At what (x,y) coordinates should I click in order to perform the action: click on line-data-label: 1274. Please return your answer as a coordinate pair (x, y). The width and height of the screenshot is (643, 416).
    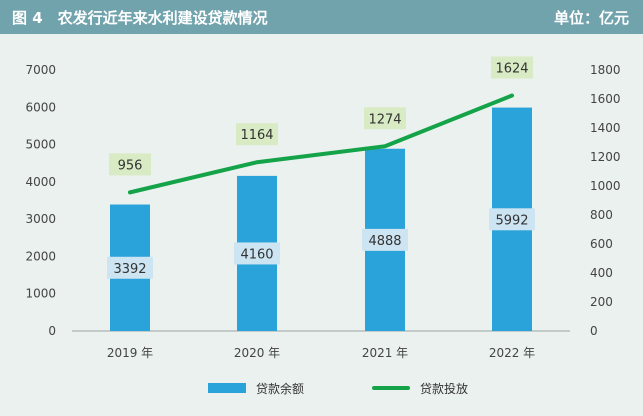
    Looking at the image, I should click on (384, 119).